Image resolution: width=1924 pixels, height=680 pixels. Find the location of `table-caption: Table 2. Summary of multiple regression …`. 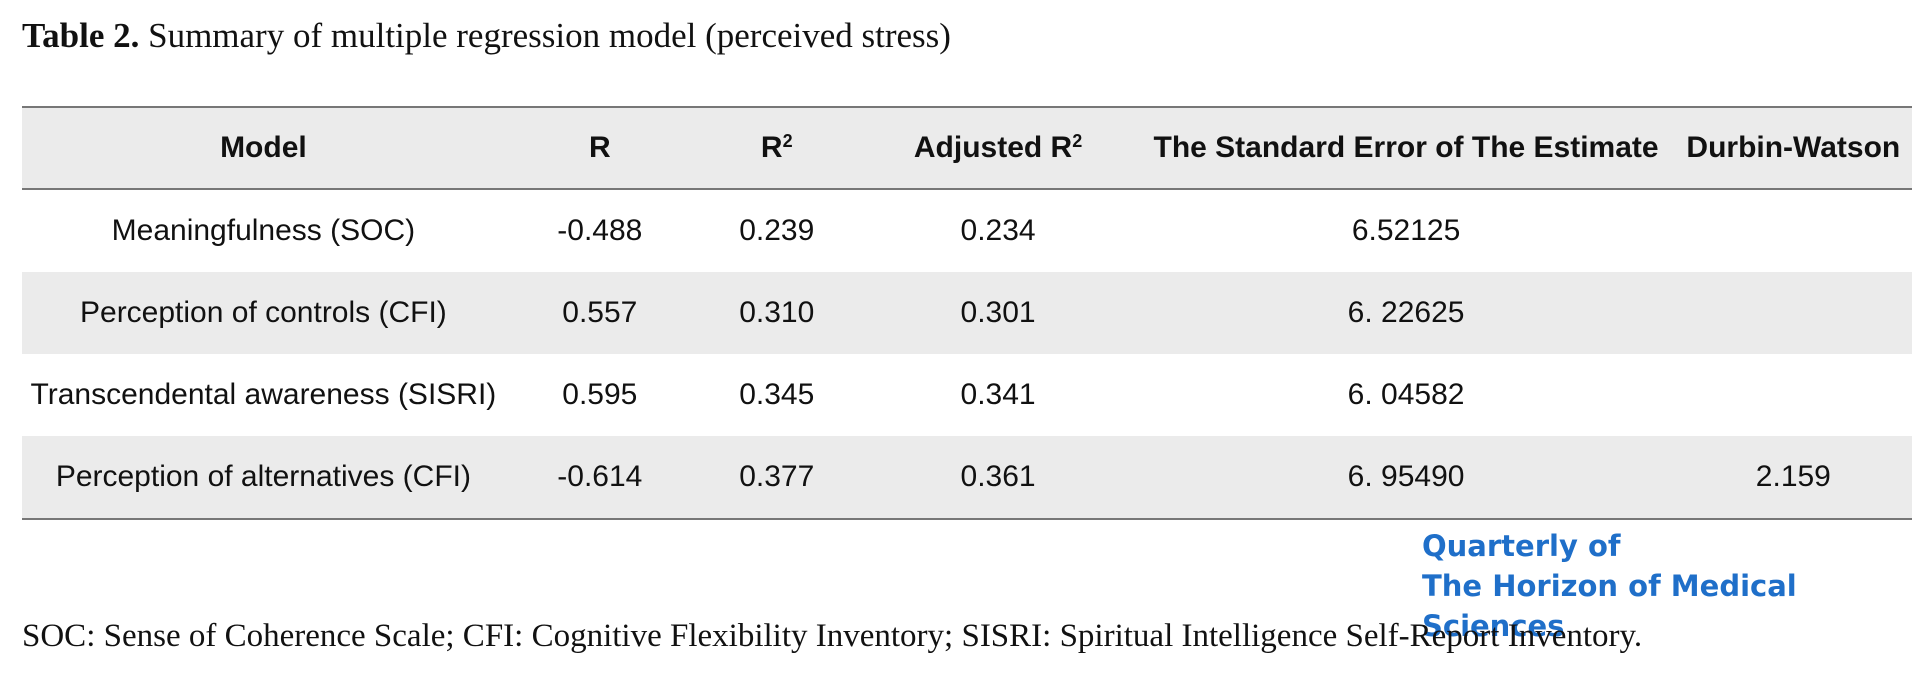

table-caption: Table 2. Summary of multiple regression … is located at coordinates (486, 36).